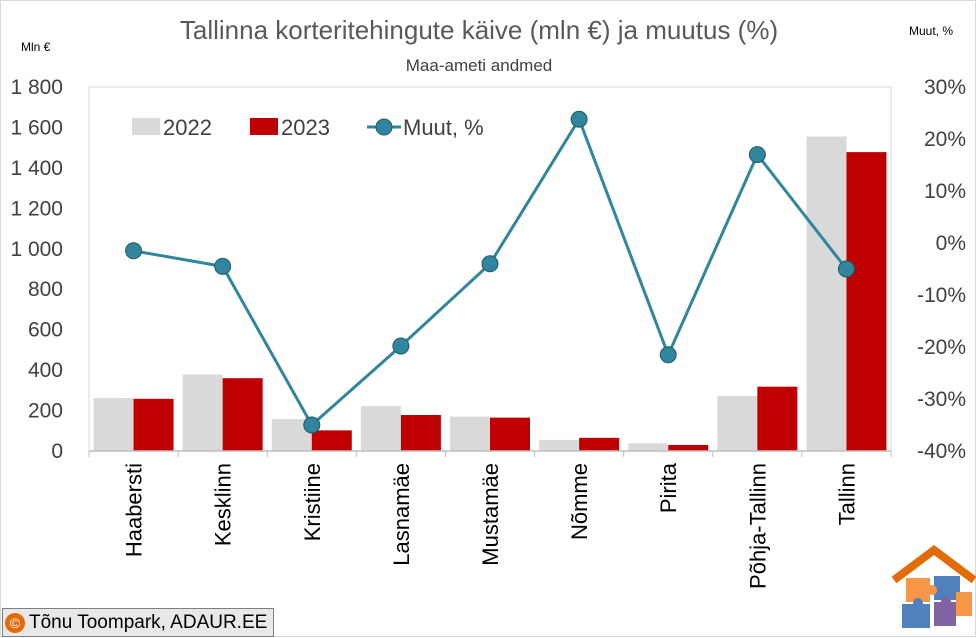 Image resolution: width=976 pixels, height=638 pixels. Describe the element at coordinates (941, 269) in the screenshot. I see `right-axis-ticks: 30% 20% 10% 0% -10% -20% -30% -40%` at that location.